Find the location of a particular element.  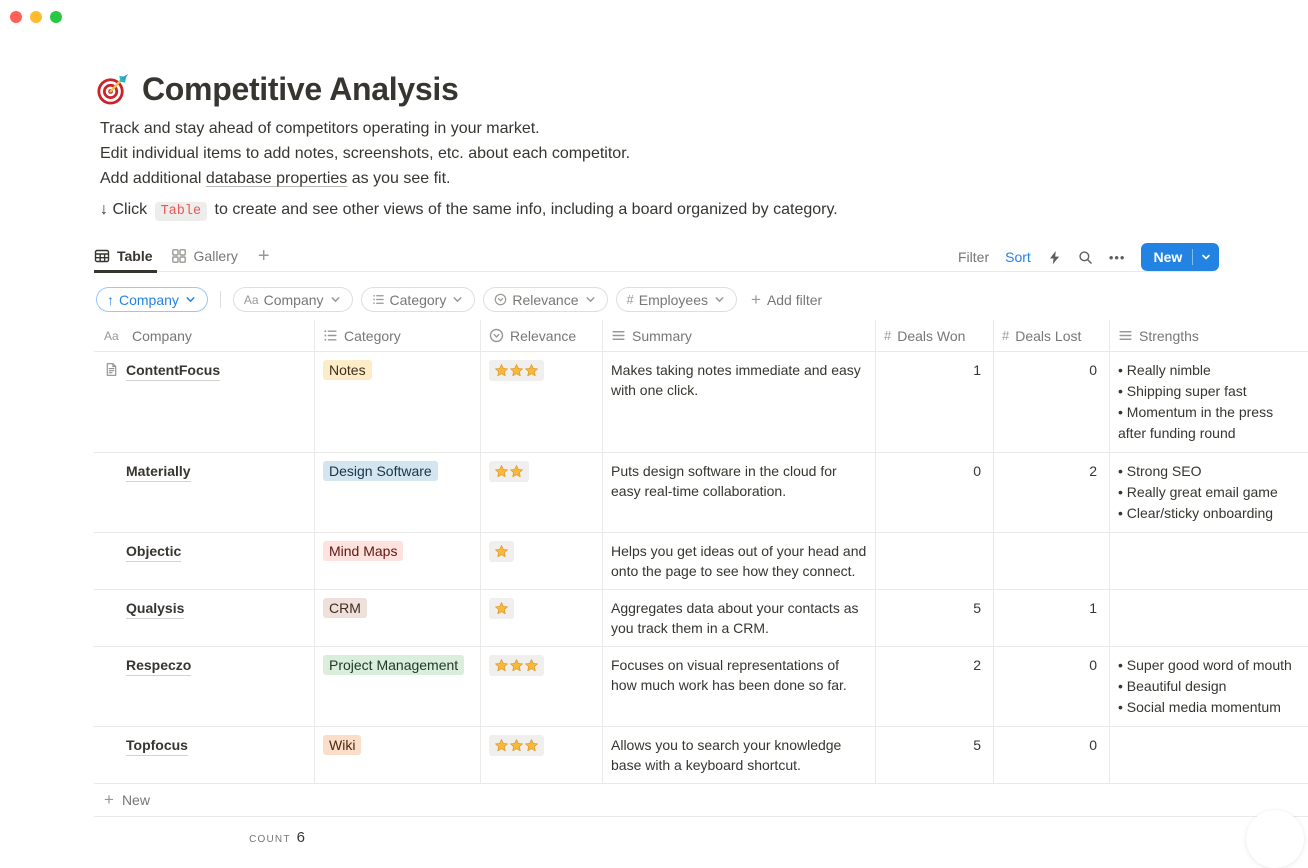

deals-won-cell is located at coordinates (935, 561).